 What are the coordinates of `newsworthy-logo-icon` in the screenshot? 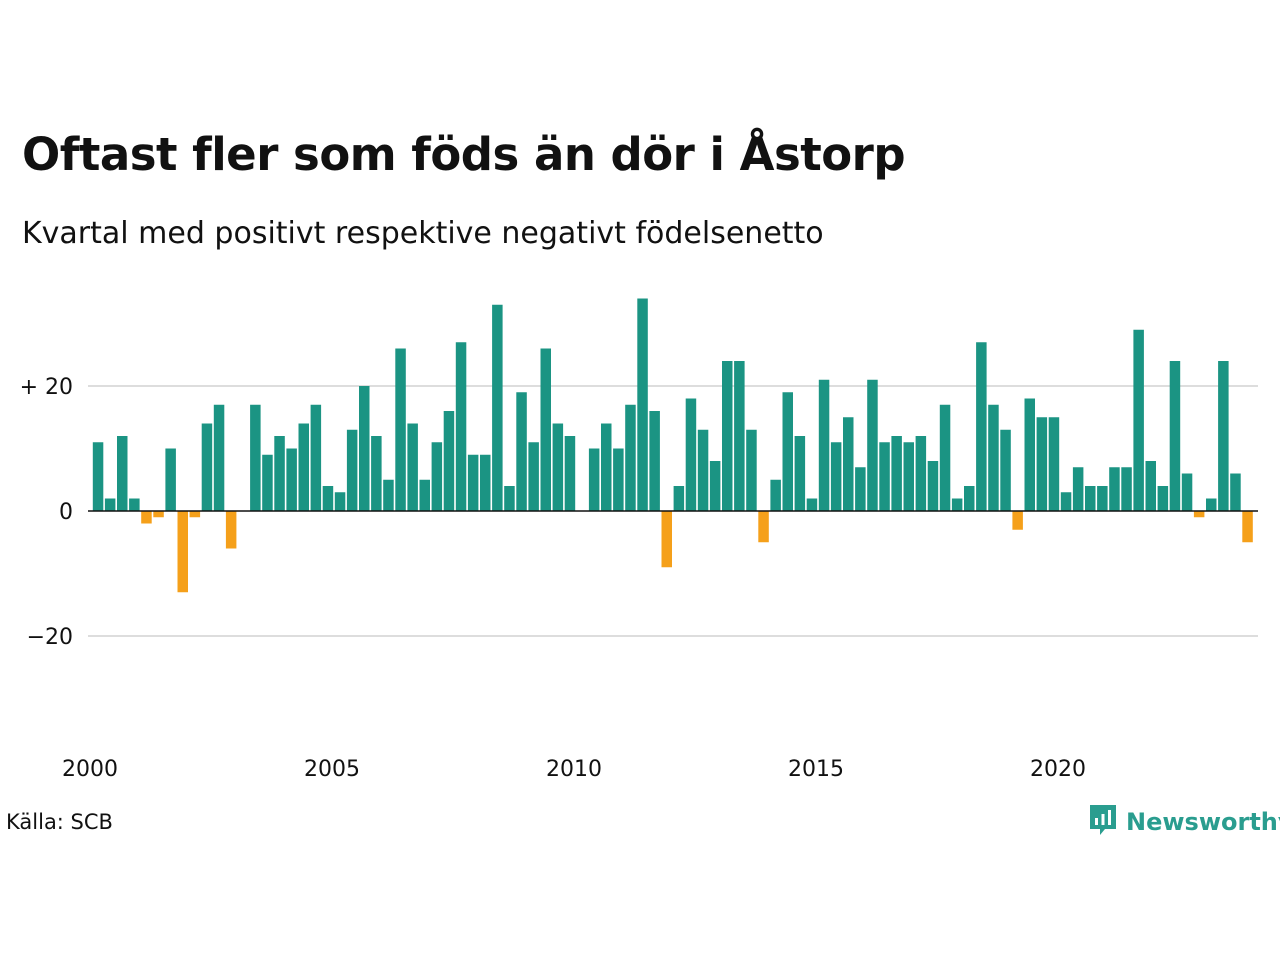 It's located at (1103, 822).